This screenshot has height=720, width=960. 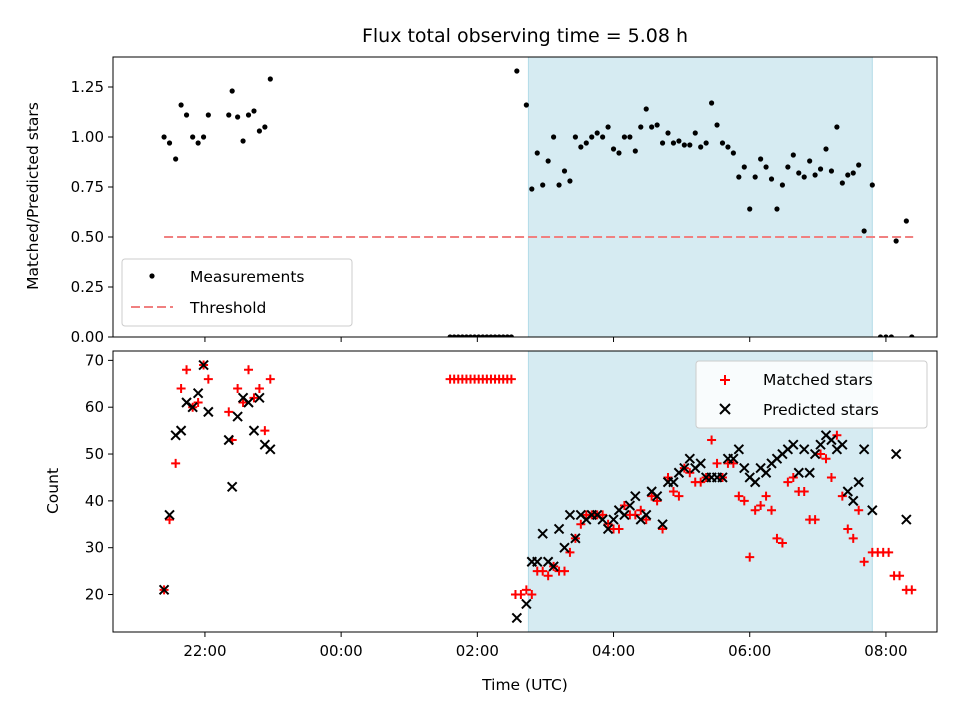 I want to click on x-tick-label: 02:00, so click(x=477, y=651).